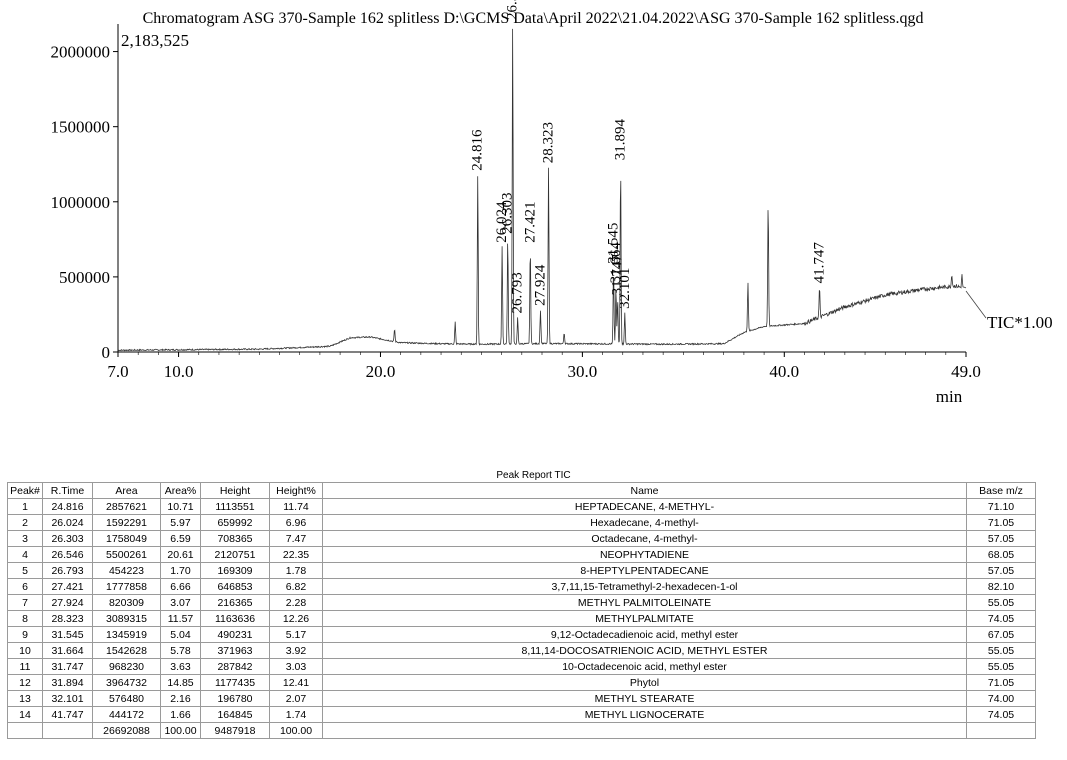 This screenshot has height=760, width=1067. What do you see at coordinates (644, 682) in the screenshot?
I see `table-cell: Phytol` at bounding box center [644, 682].